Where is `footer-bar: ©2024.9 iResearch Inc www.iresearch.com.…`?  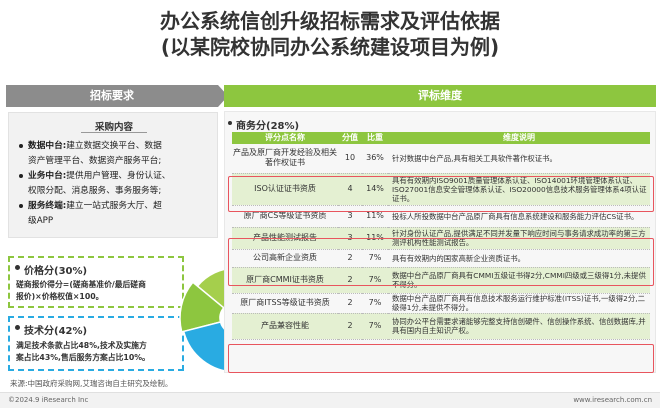
footer-bar: ©2024.9 iResearch Inc www.iresearch.com.… is located at coordinates (330, 400).